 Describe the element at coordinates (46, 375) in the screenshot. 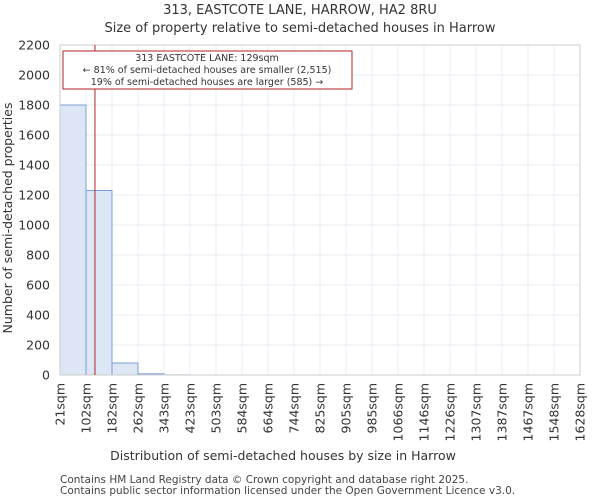

I see `y-tick-label: 0` at that location.